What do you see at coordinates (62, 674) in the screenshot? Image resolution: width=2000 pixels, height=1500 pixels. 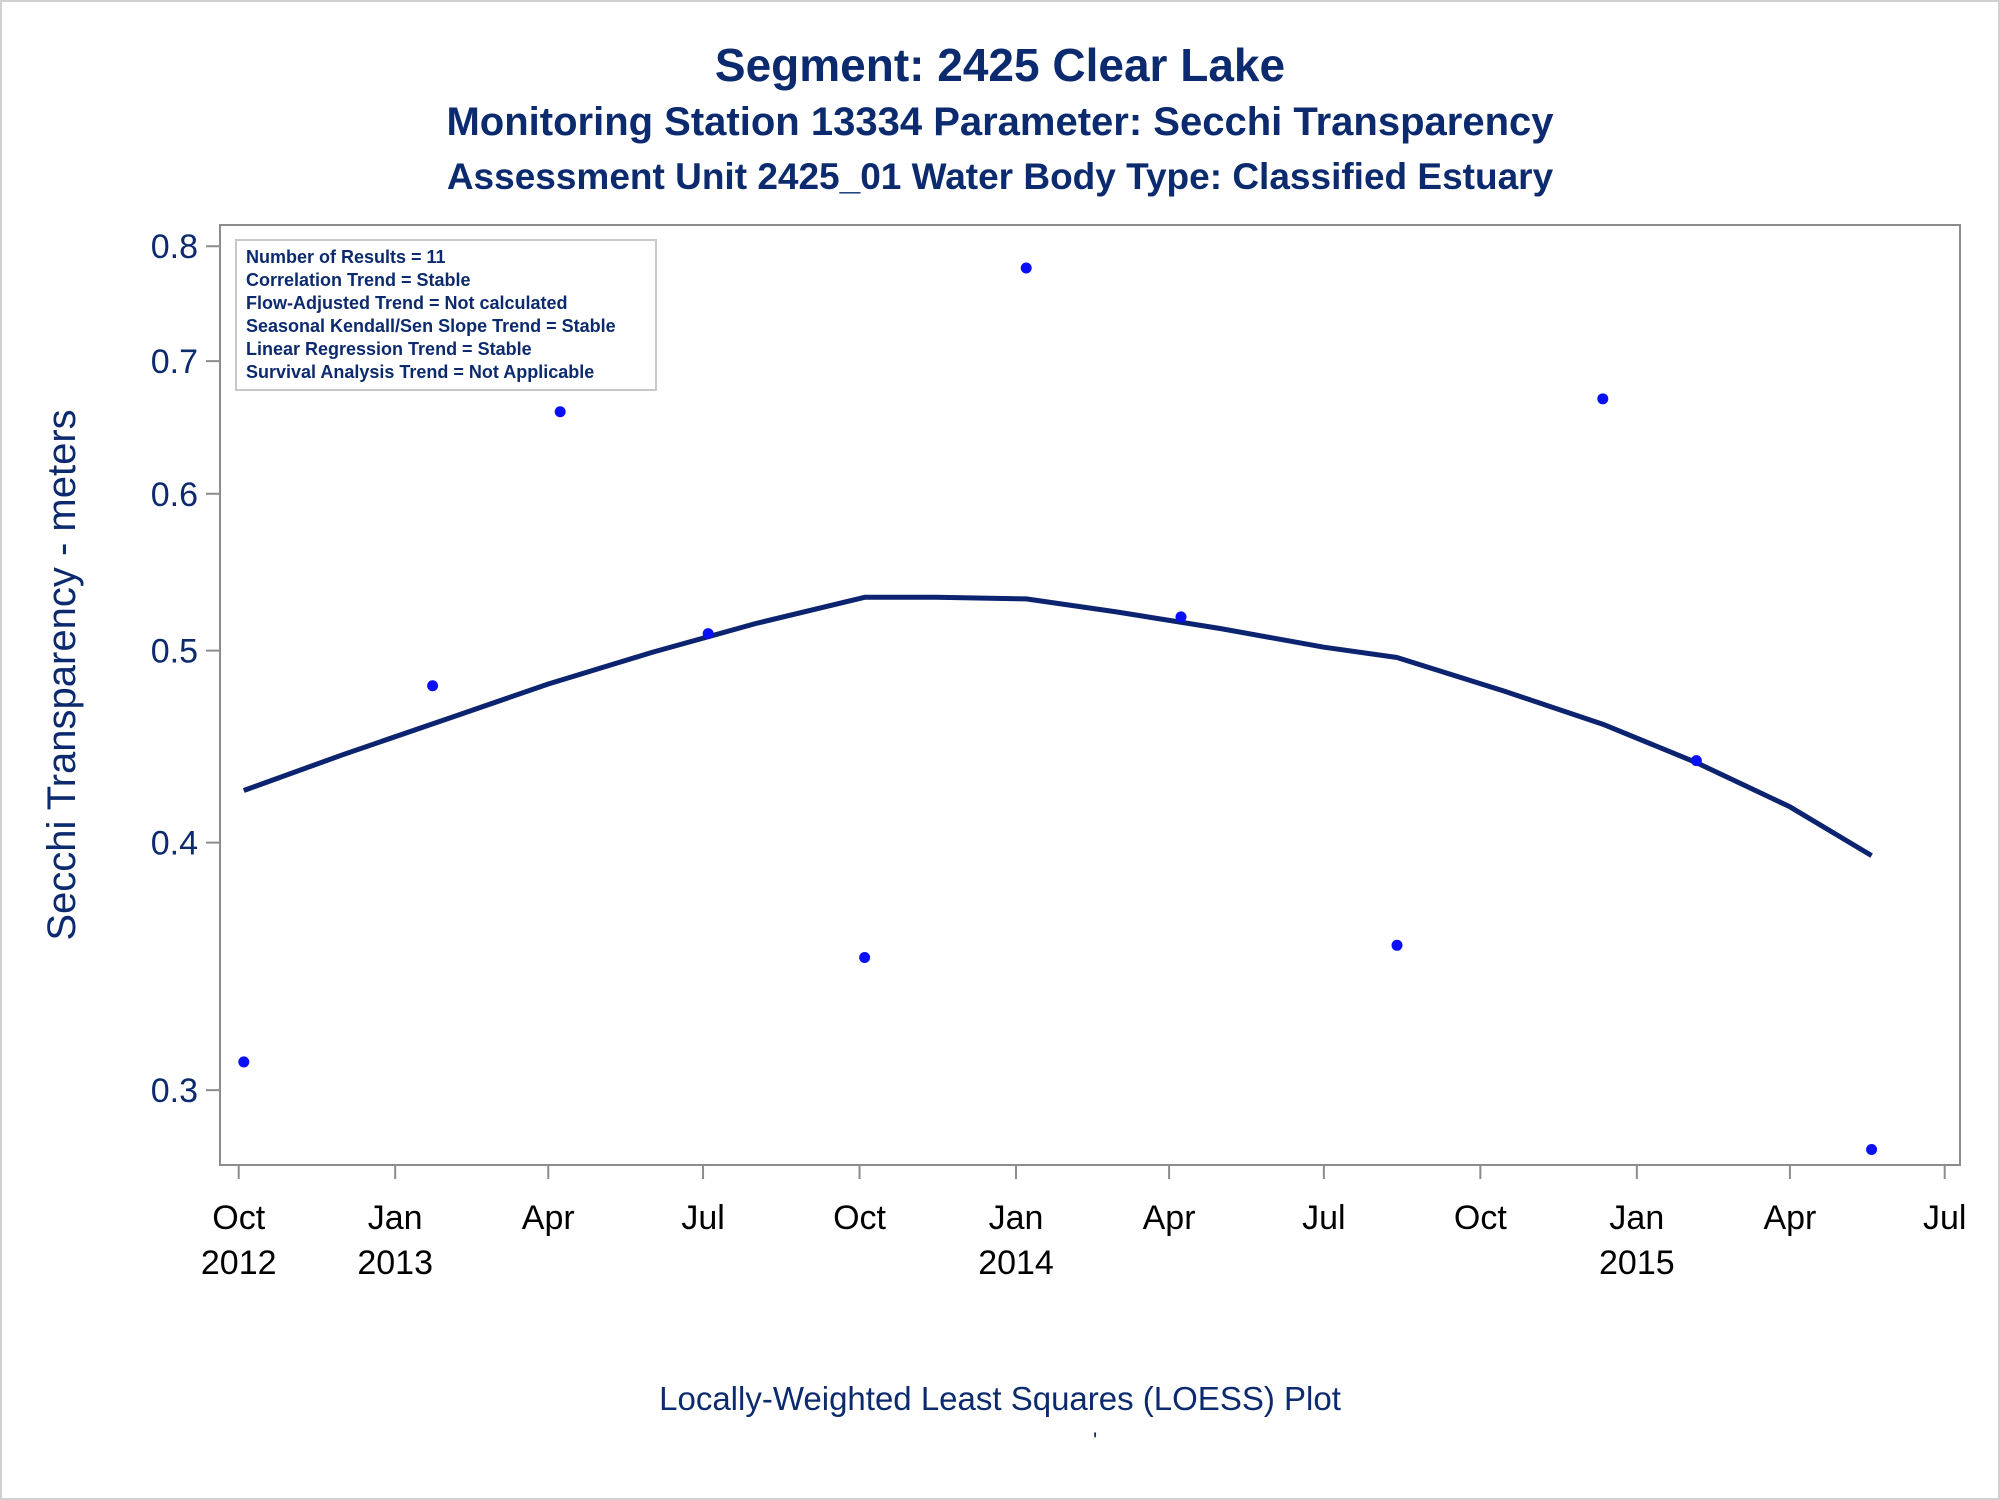 I see `y-axis-label: Secchi Transparency - meters` at bounding box center [62, 674].